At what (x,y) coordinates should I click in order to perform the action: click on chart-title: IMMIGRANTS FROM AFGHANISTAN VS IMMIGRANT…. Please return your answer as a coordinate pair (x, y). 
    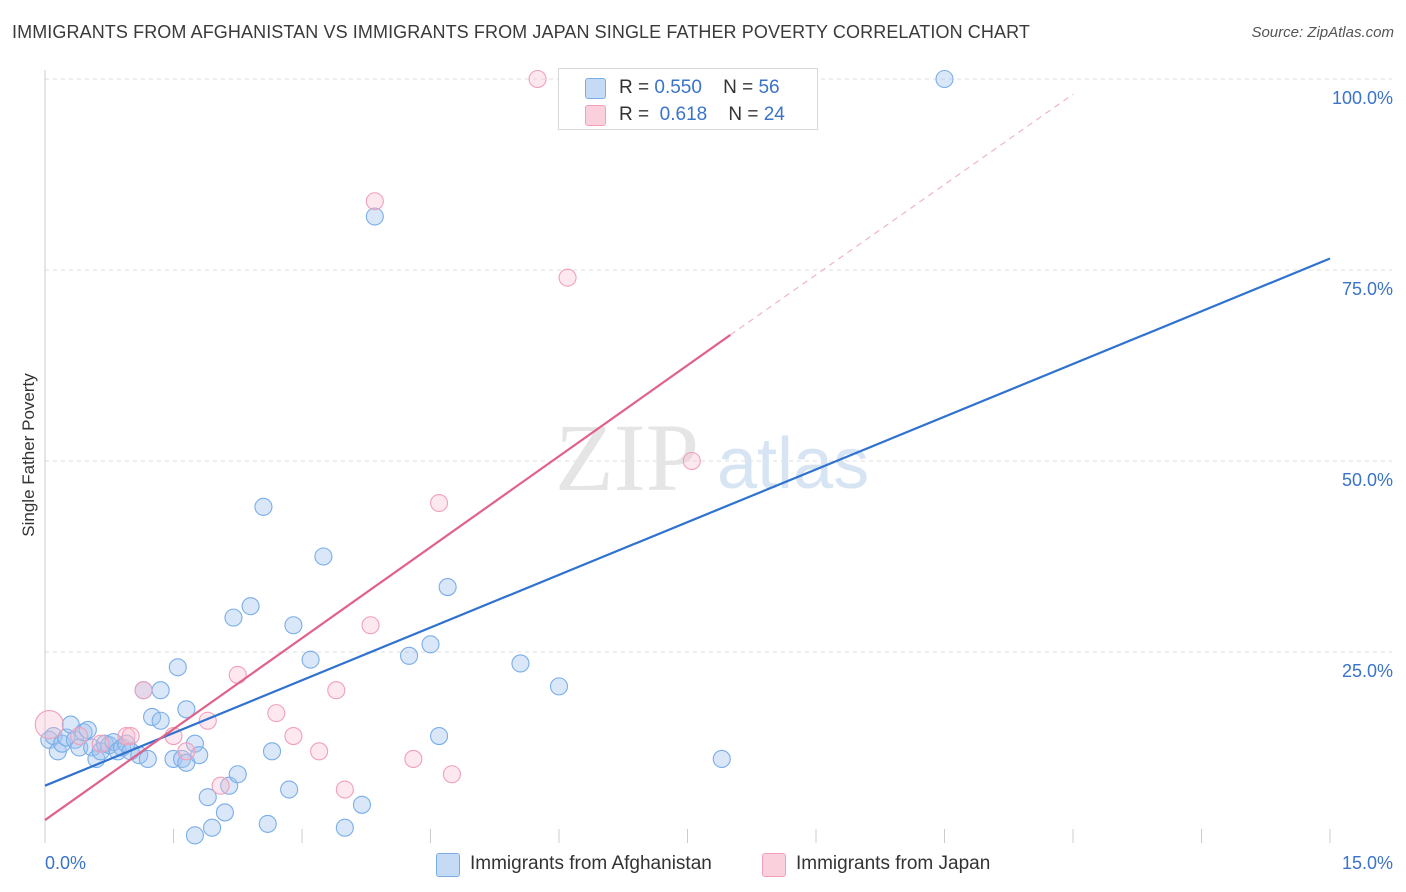
    Looking at the image, I should click on (521, 32).